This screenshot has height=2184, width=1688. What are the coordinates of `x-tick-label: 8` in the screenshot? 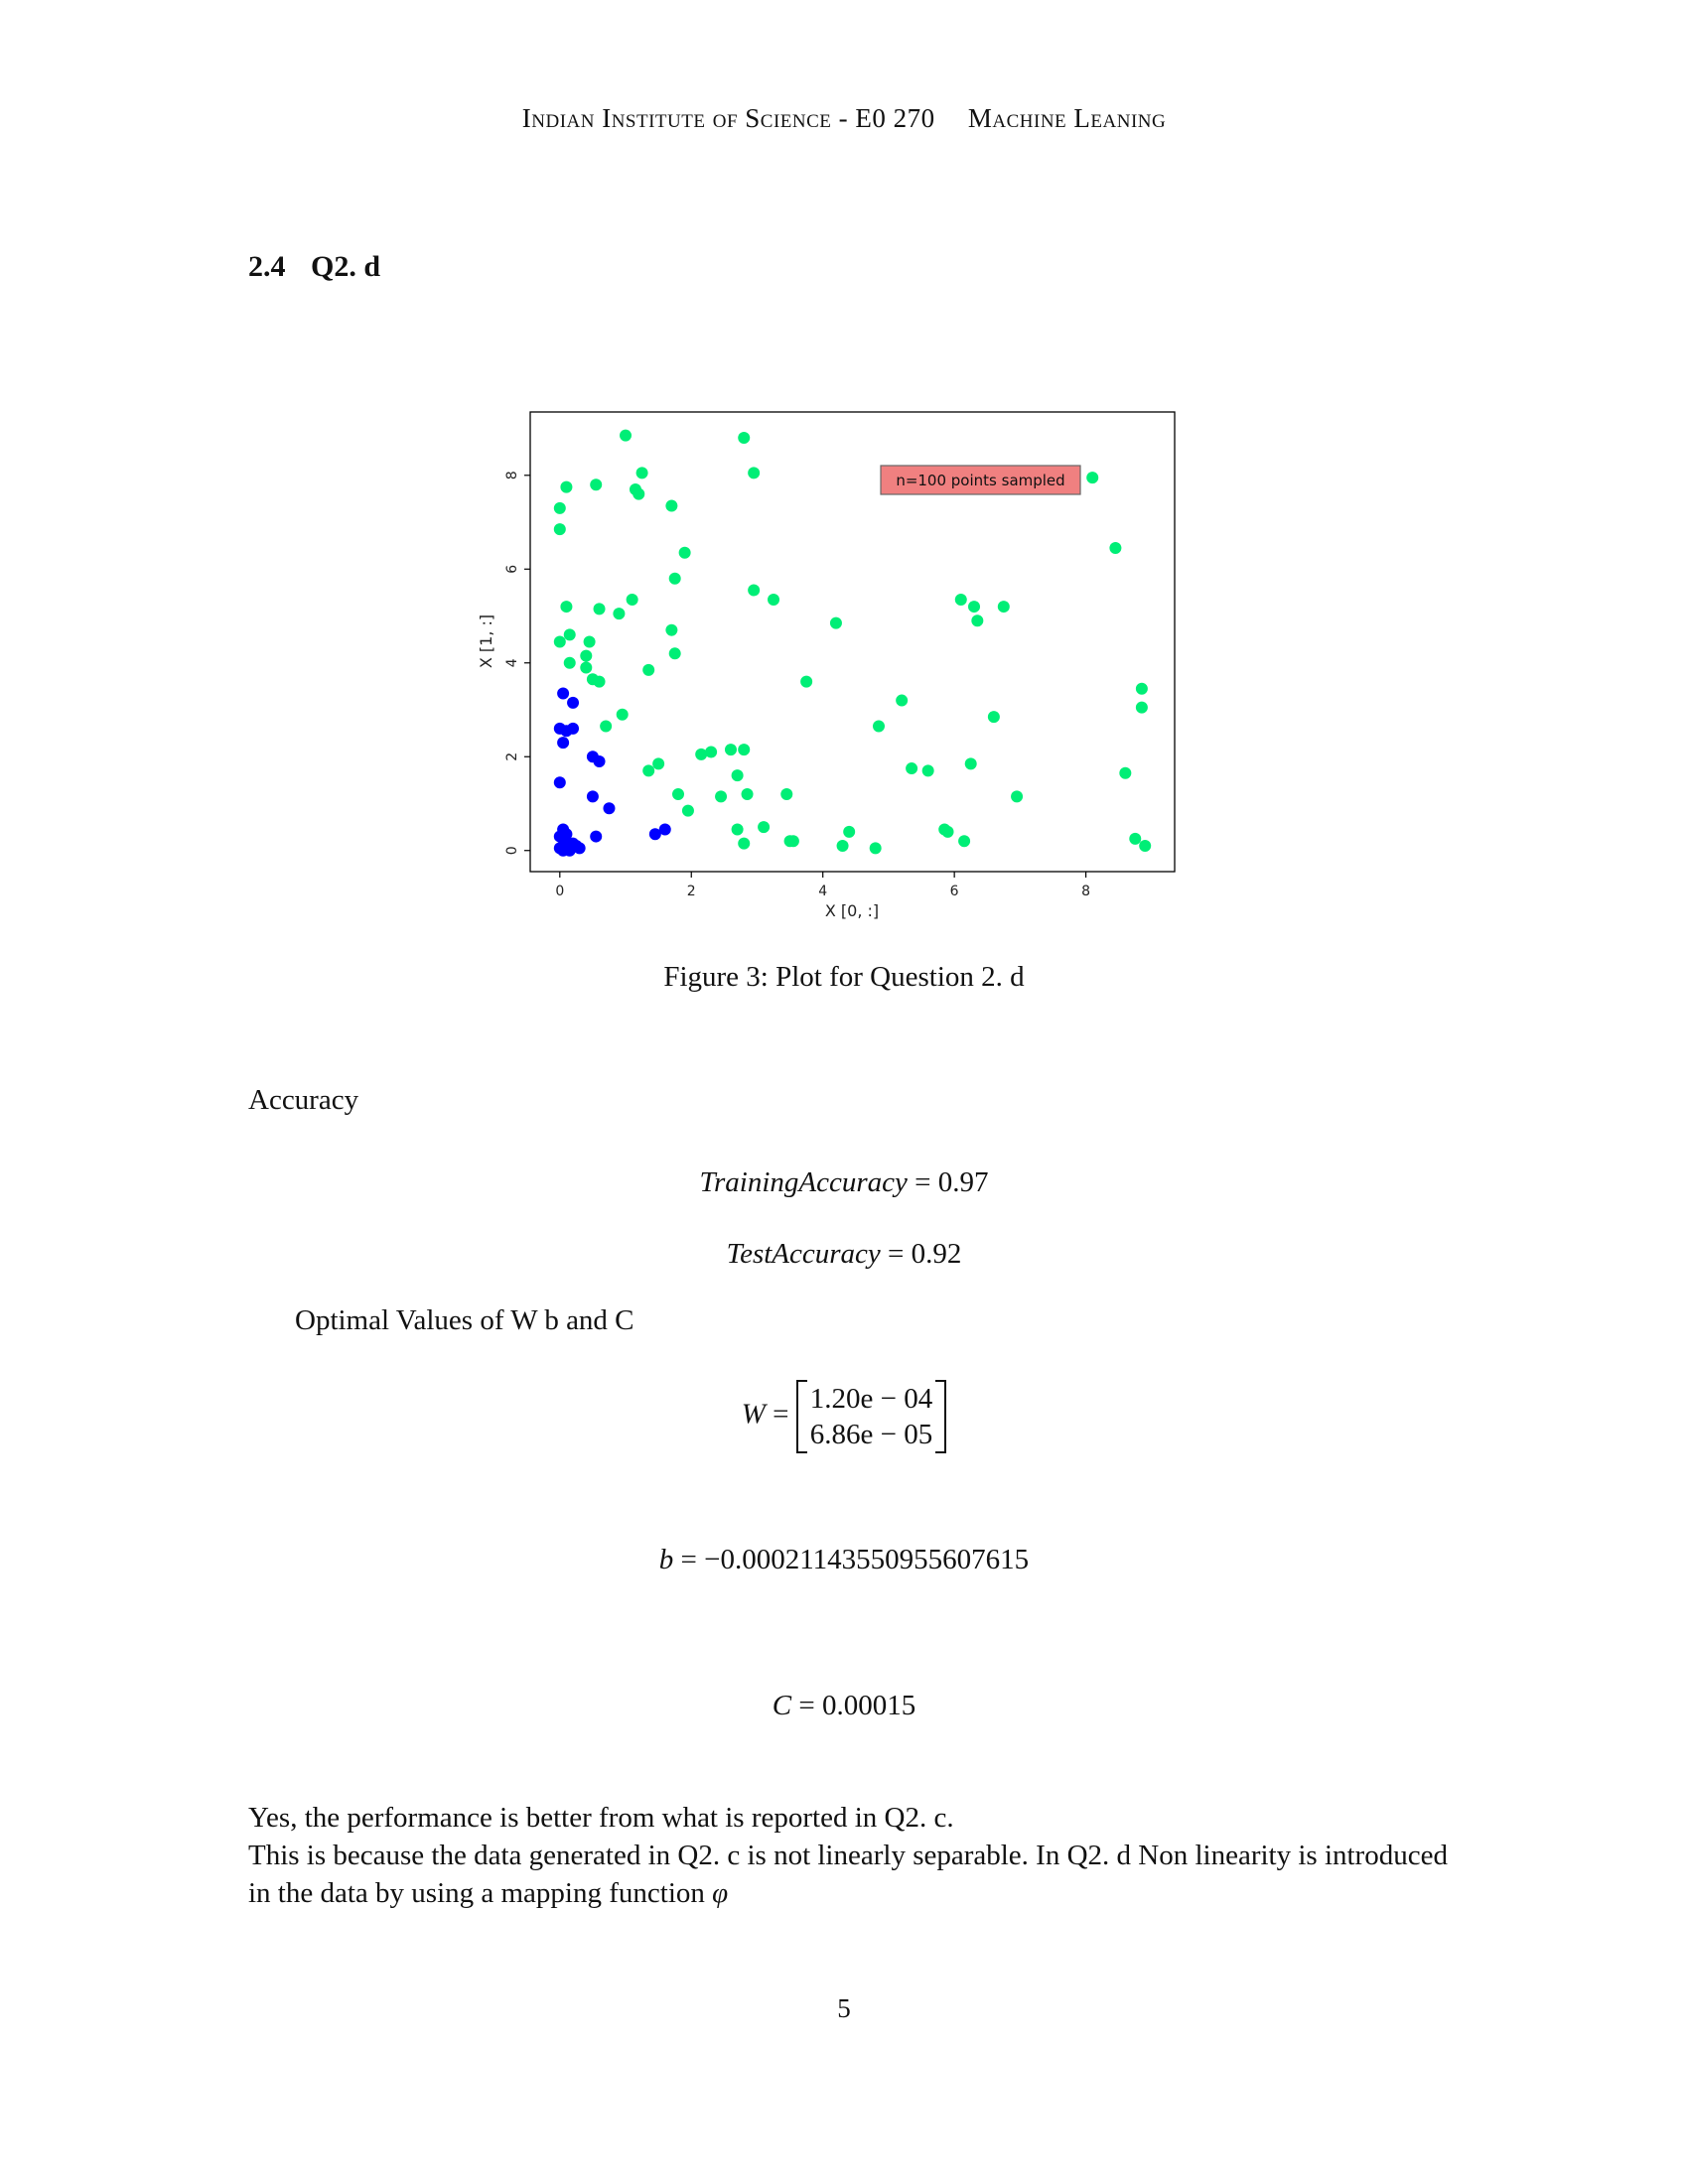 It's located at (1085, 891).